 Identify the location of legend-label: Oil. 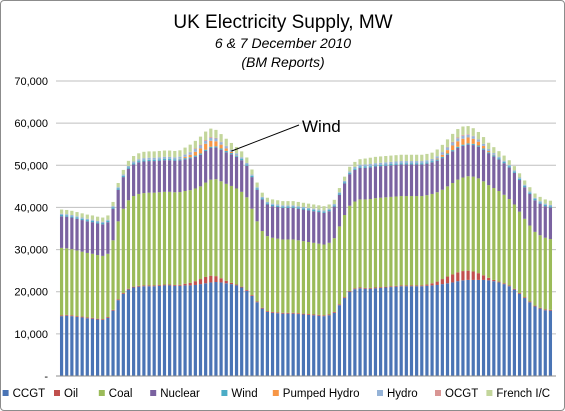
(71, 394).